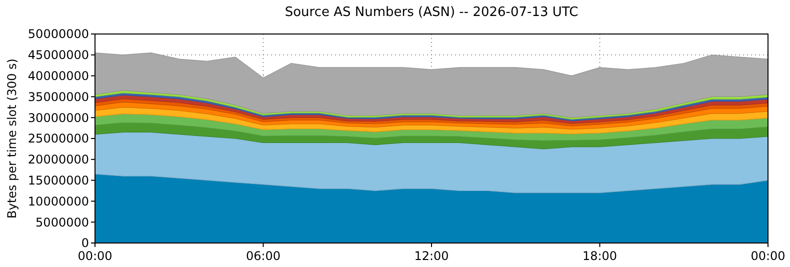 The image size is (790, 267). What do you see at coordinates (58, 139) in the screenshot?
I see `y-tick-label: 25000000` at bounding box center [58, 139].